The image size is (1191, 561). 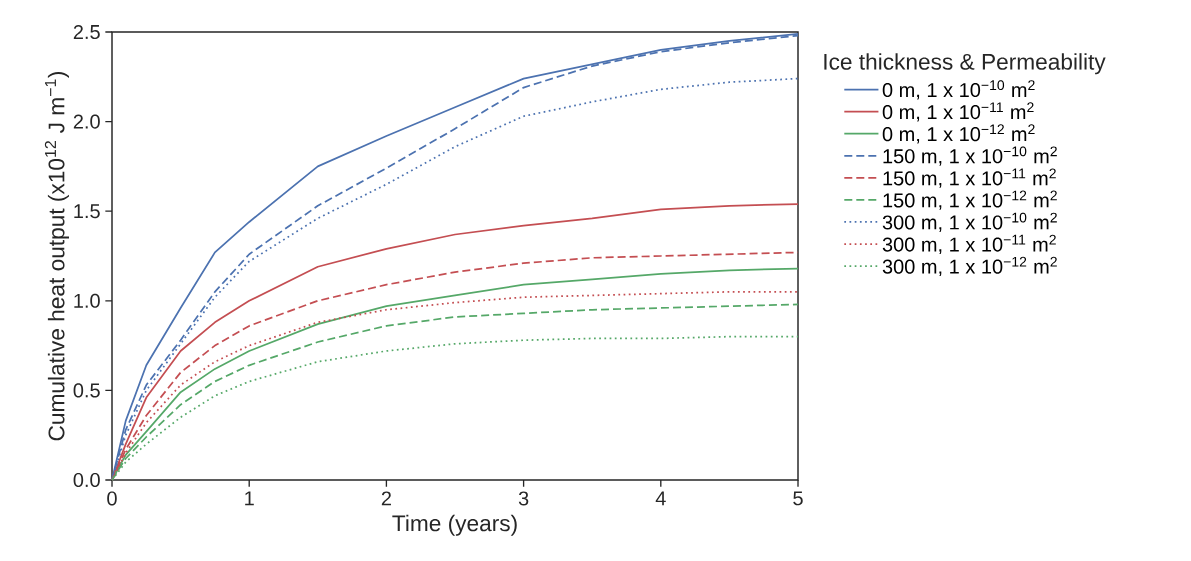 I want to click on x-tick-label: 3, so click(x=523, y=498).